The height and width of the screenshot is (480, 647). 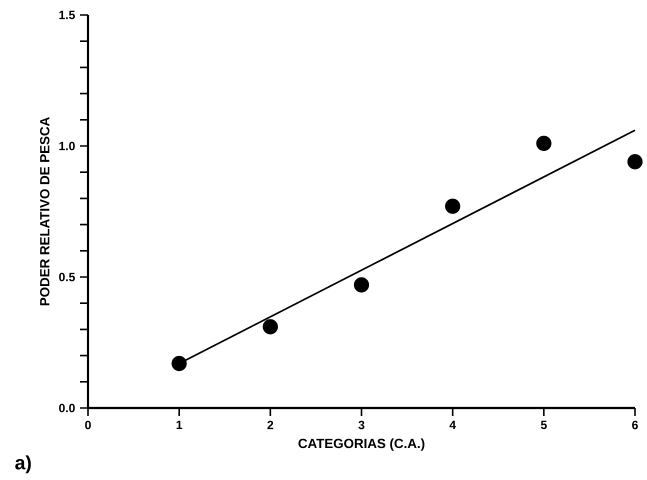 I want to click on x-tick-label: 4, so click(x=453, y=424).